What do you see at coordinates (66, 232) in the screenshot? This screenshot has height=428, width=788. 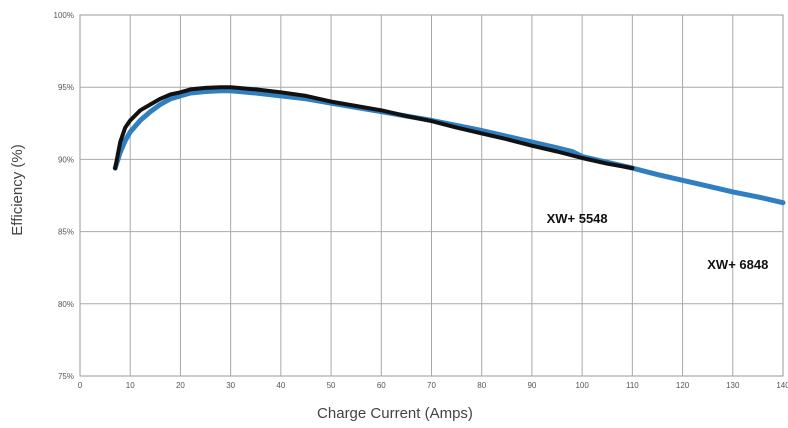 I see `y-tick-label: 85%` at bounding box center [66, 232].